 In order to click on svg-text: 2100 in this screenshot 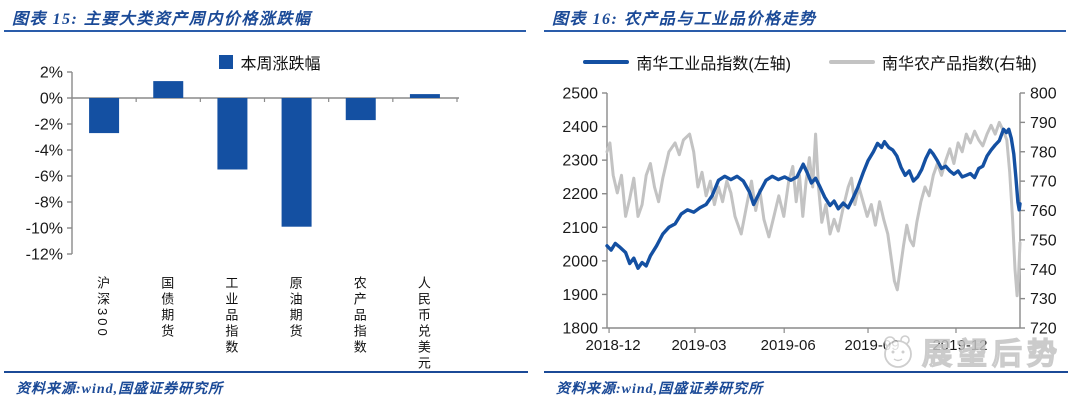, I will do `click(580, 228)`.